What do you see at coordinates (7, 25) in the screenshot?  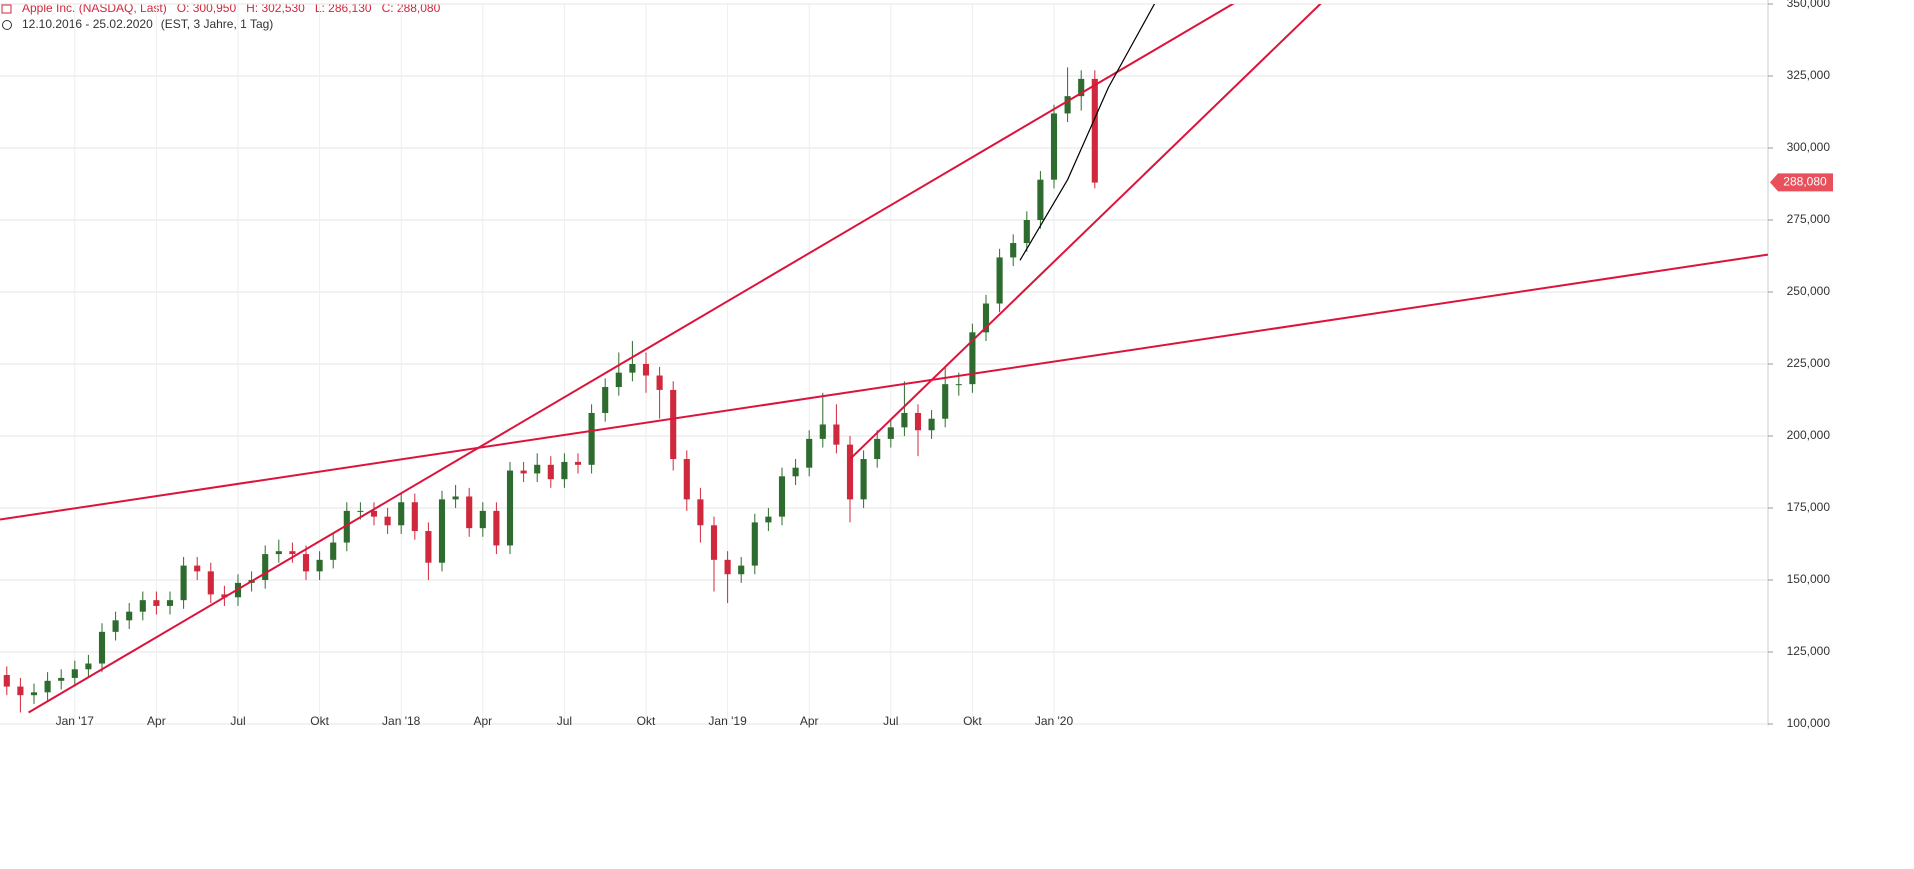 I see `clock-icon` at bounding box center [7, 25].